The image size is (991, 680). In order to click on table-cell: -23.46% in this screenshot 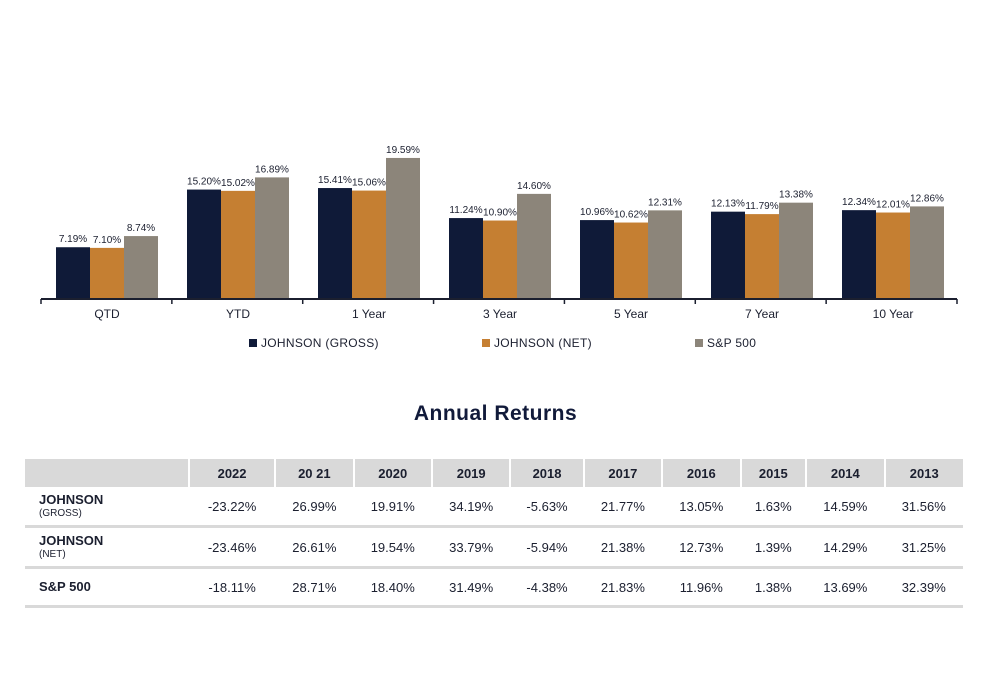, I will do `click(232, 547)`.